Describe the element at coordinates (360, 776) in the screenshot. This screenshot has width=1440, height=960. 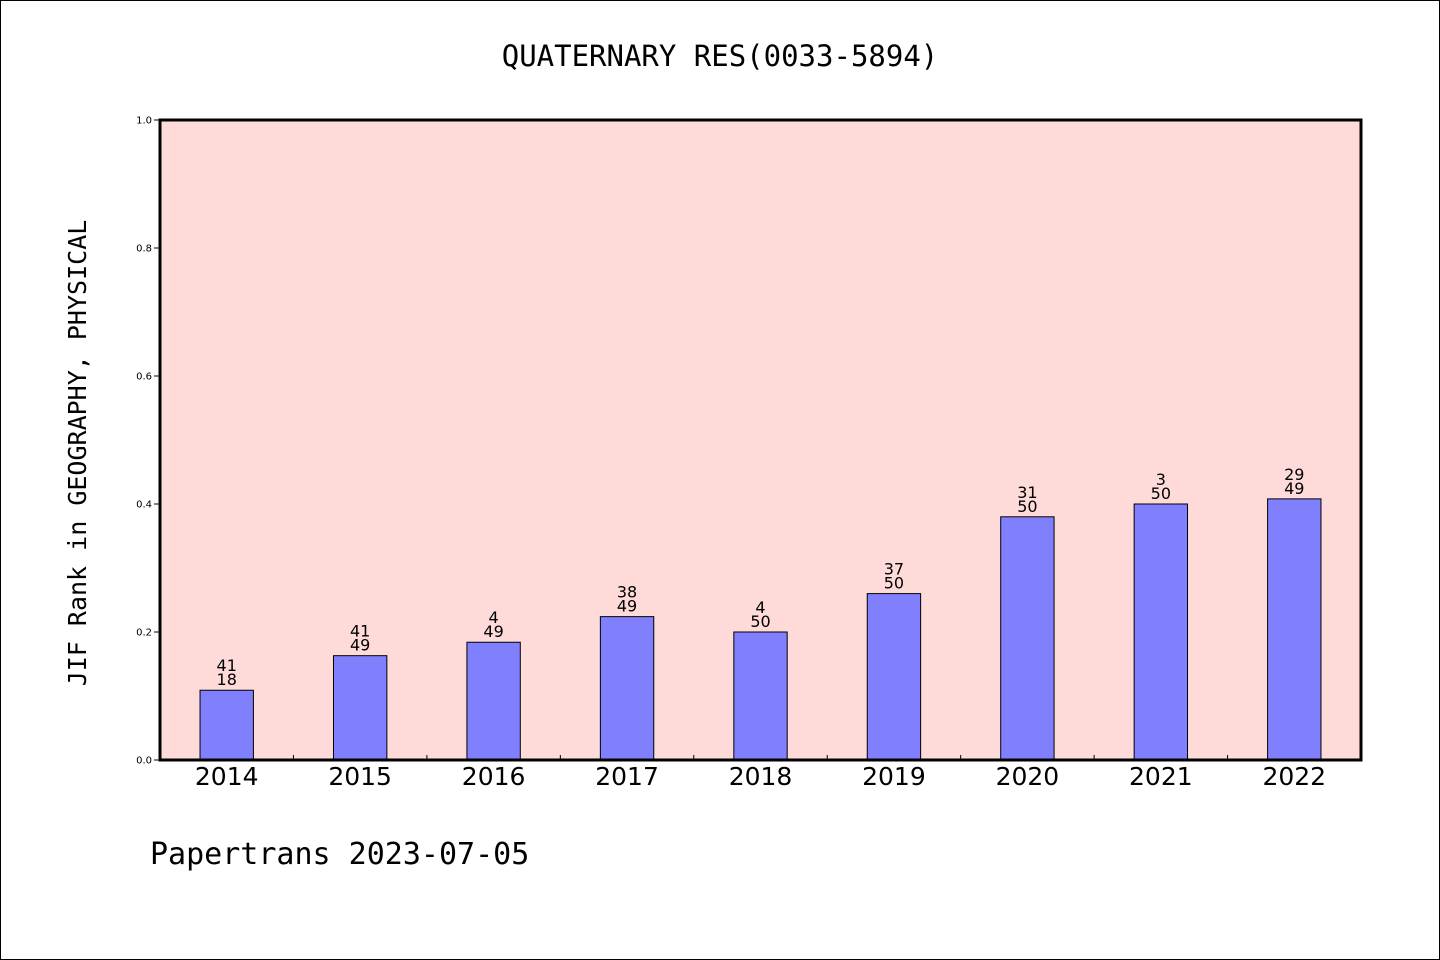
I see `x-tick-label: 2015` at that location.